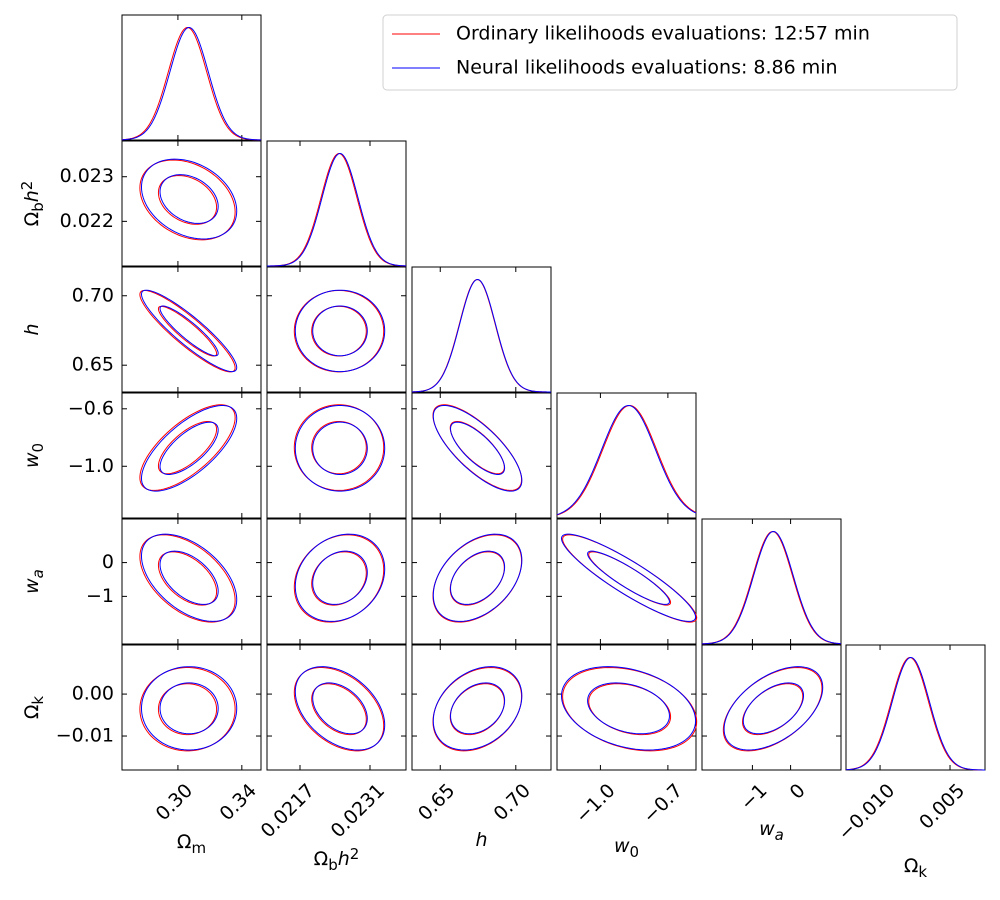 The image size is (1000, 900). I want to click on x-tick-label: 0.70, so click(511, 802).